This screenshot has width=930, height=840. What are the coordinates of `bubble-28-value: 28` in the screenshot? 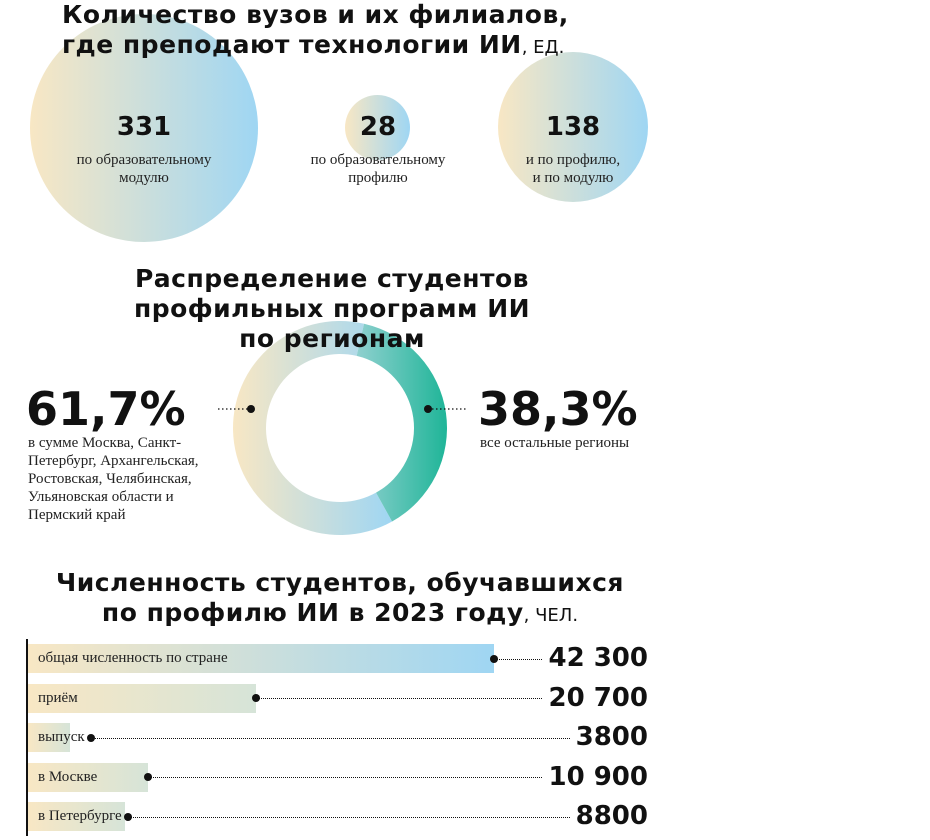 It's located at (378, 127).